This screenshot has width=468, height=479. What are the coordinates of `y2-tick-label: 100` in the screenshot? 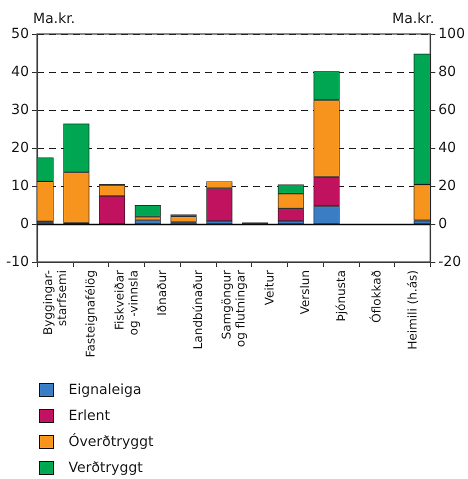 It's located at (452, 34).